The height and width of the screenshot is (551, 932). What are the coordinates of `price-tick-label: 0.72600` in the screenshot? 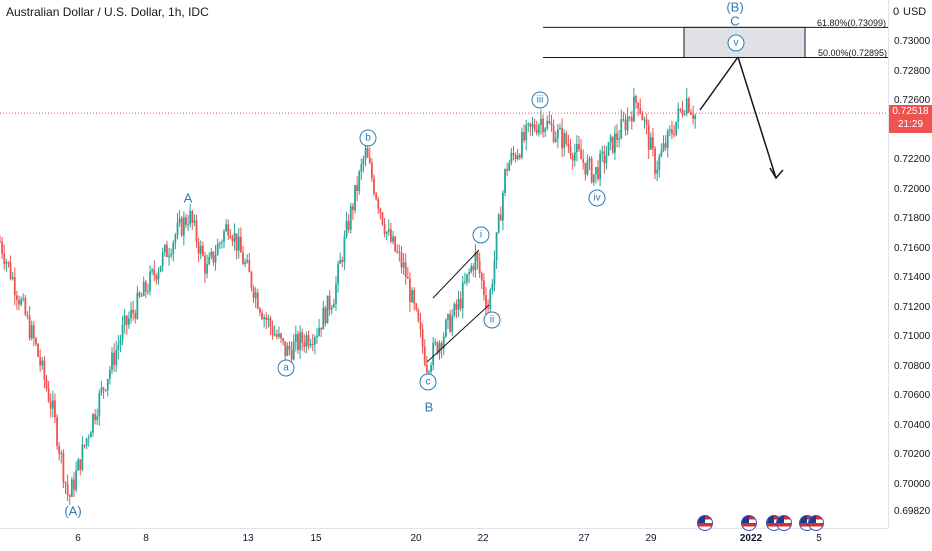 It's located at (912, 101).